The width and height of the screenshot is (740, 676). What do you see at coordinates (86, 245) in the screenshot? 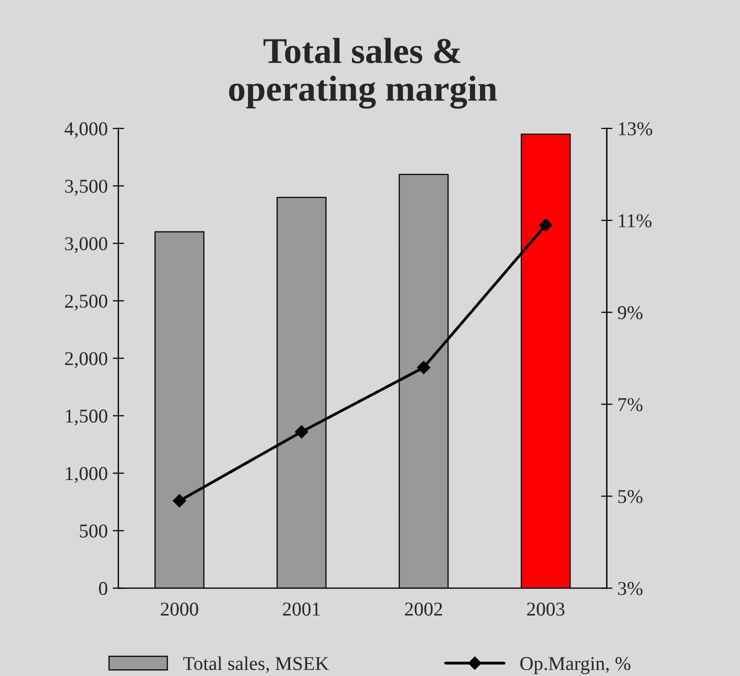
I see `y-tick-label: 3,000` at bounding box center [86, 245].